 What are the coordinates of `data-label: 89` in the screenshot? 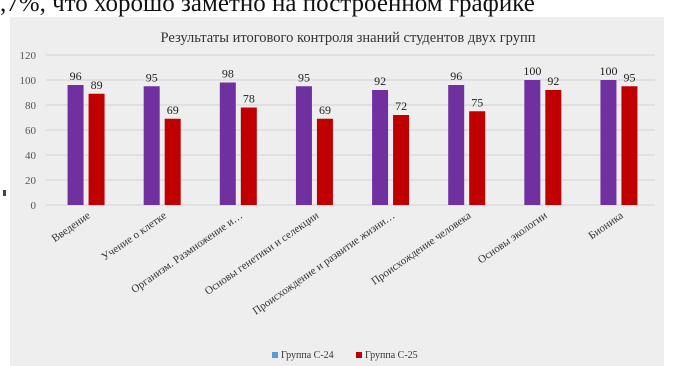 It's located at (97, 85).